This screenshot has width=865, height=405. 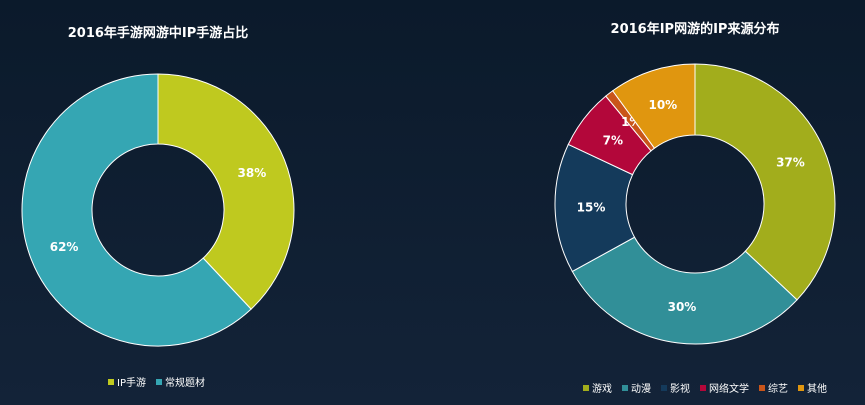 What do you see at coordinates (682, 307) in the screenshot?
I see `chart2-data-label-1: 30%` at bounding box center [682, 307].